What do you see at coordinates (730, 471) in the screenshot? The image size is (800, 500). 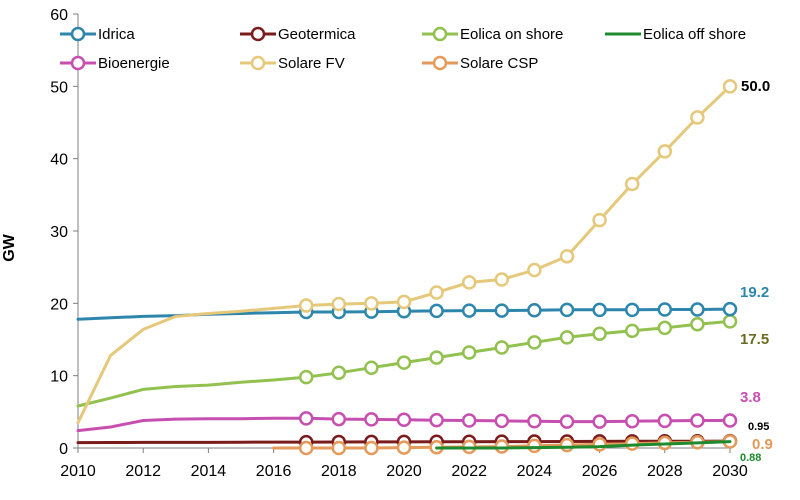 I see `x-tick-label: 2030` at bounding box center [730, 471].